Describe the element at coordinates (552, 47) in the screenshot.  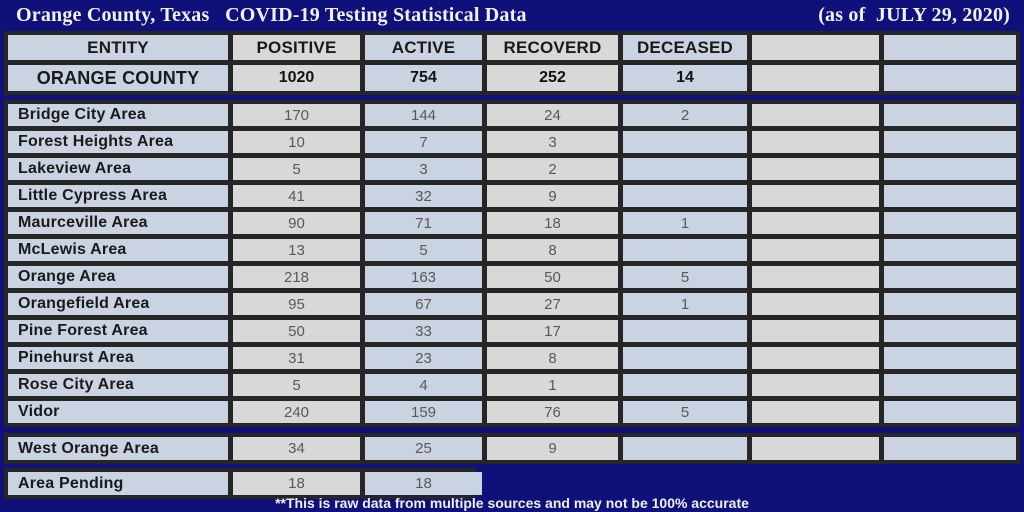
I see `header-cell: RECOVERD` at that location.